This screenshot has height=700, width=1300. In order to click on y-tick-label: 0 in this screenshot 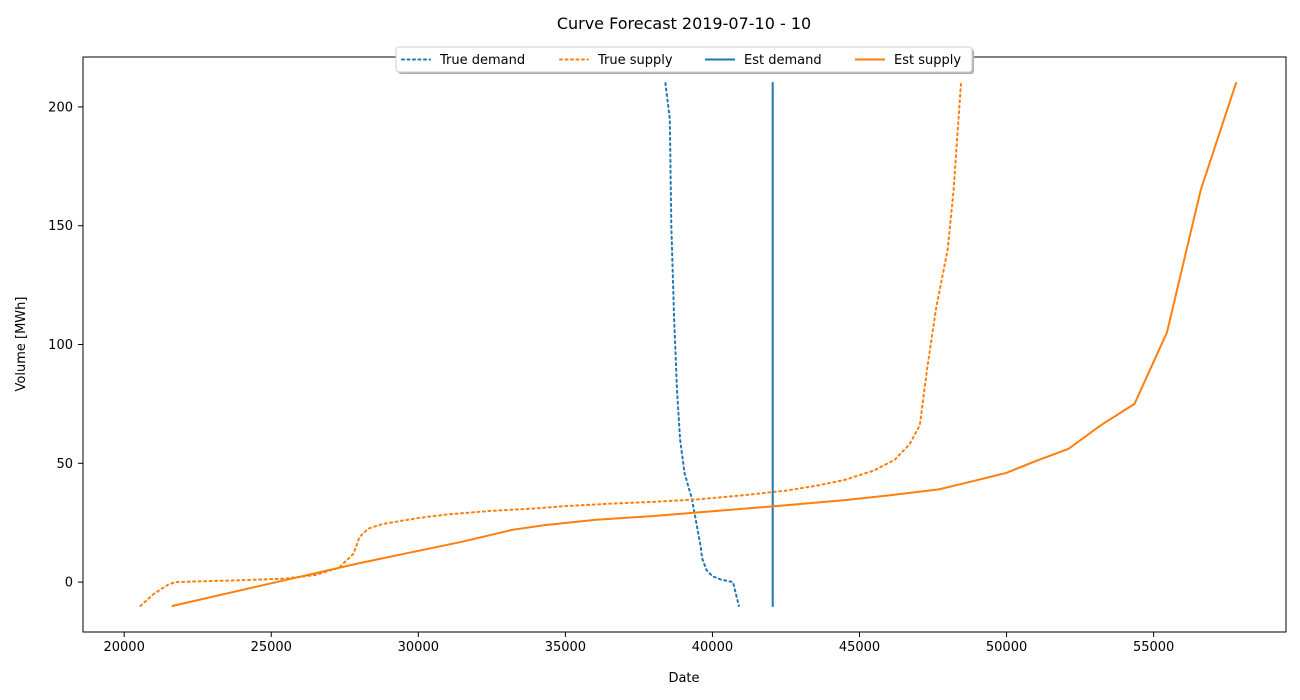, I will do `click(69, 583)`.